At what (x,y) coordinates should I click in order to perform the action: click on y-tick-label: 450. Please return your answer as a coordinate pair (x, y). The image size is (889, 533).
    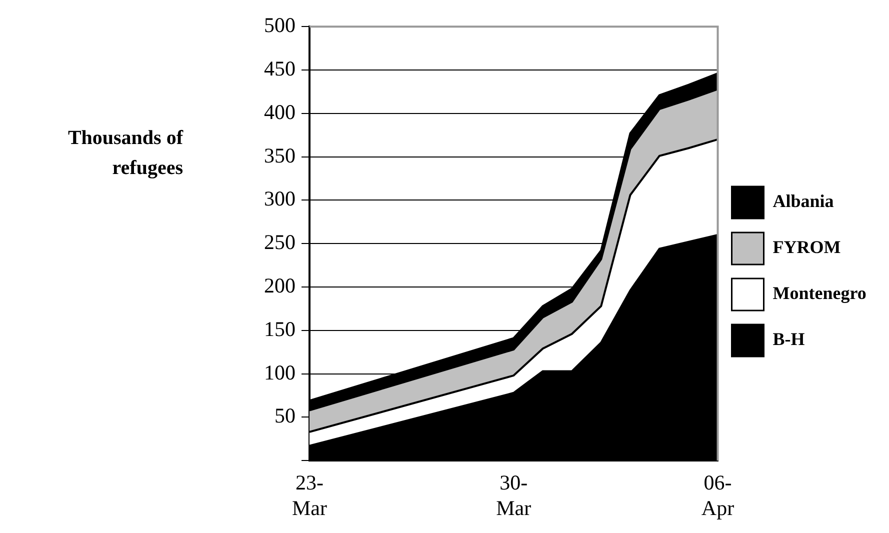
    Looking at the image, I should click on (280, 68).